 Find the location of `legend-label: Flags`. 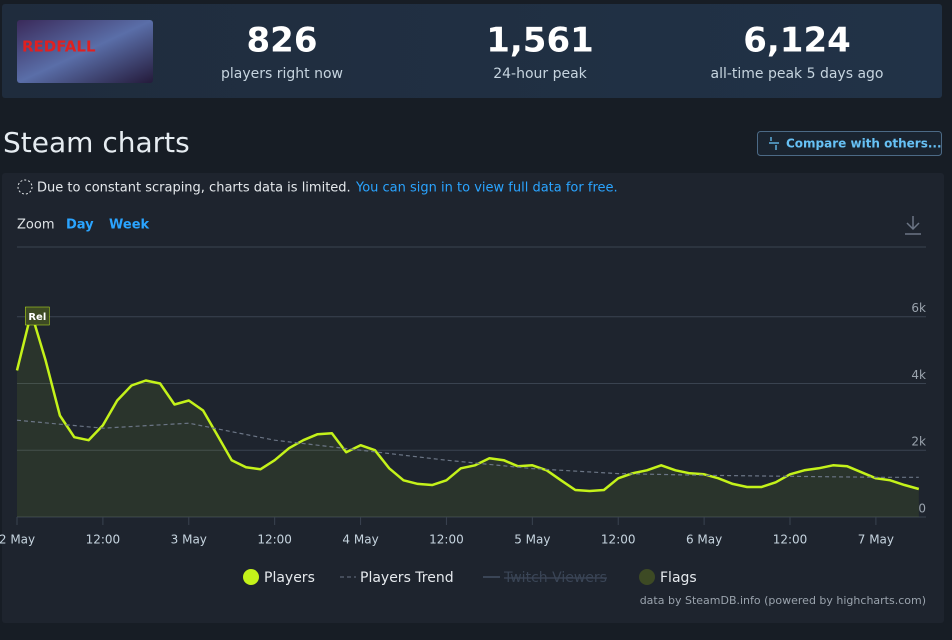

legend-label: Flags is located at coordinates (678, 578).